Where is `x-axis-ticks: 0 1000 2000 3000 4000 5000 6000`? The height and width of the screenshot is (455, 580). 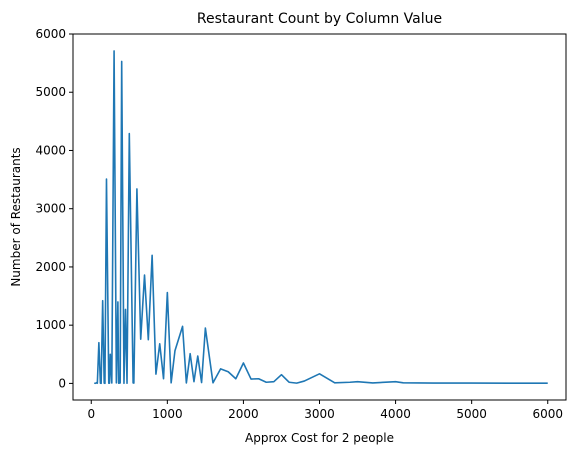
x-axis-ticks: 0 1000 2000 3000 4000 5000 6000 is located at coordinates (325, 410).